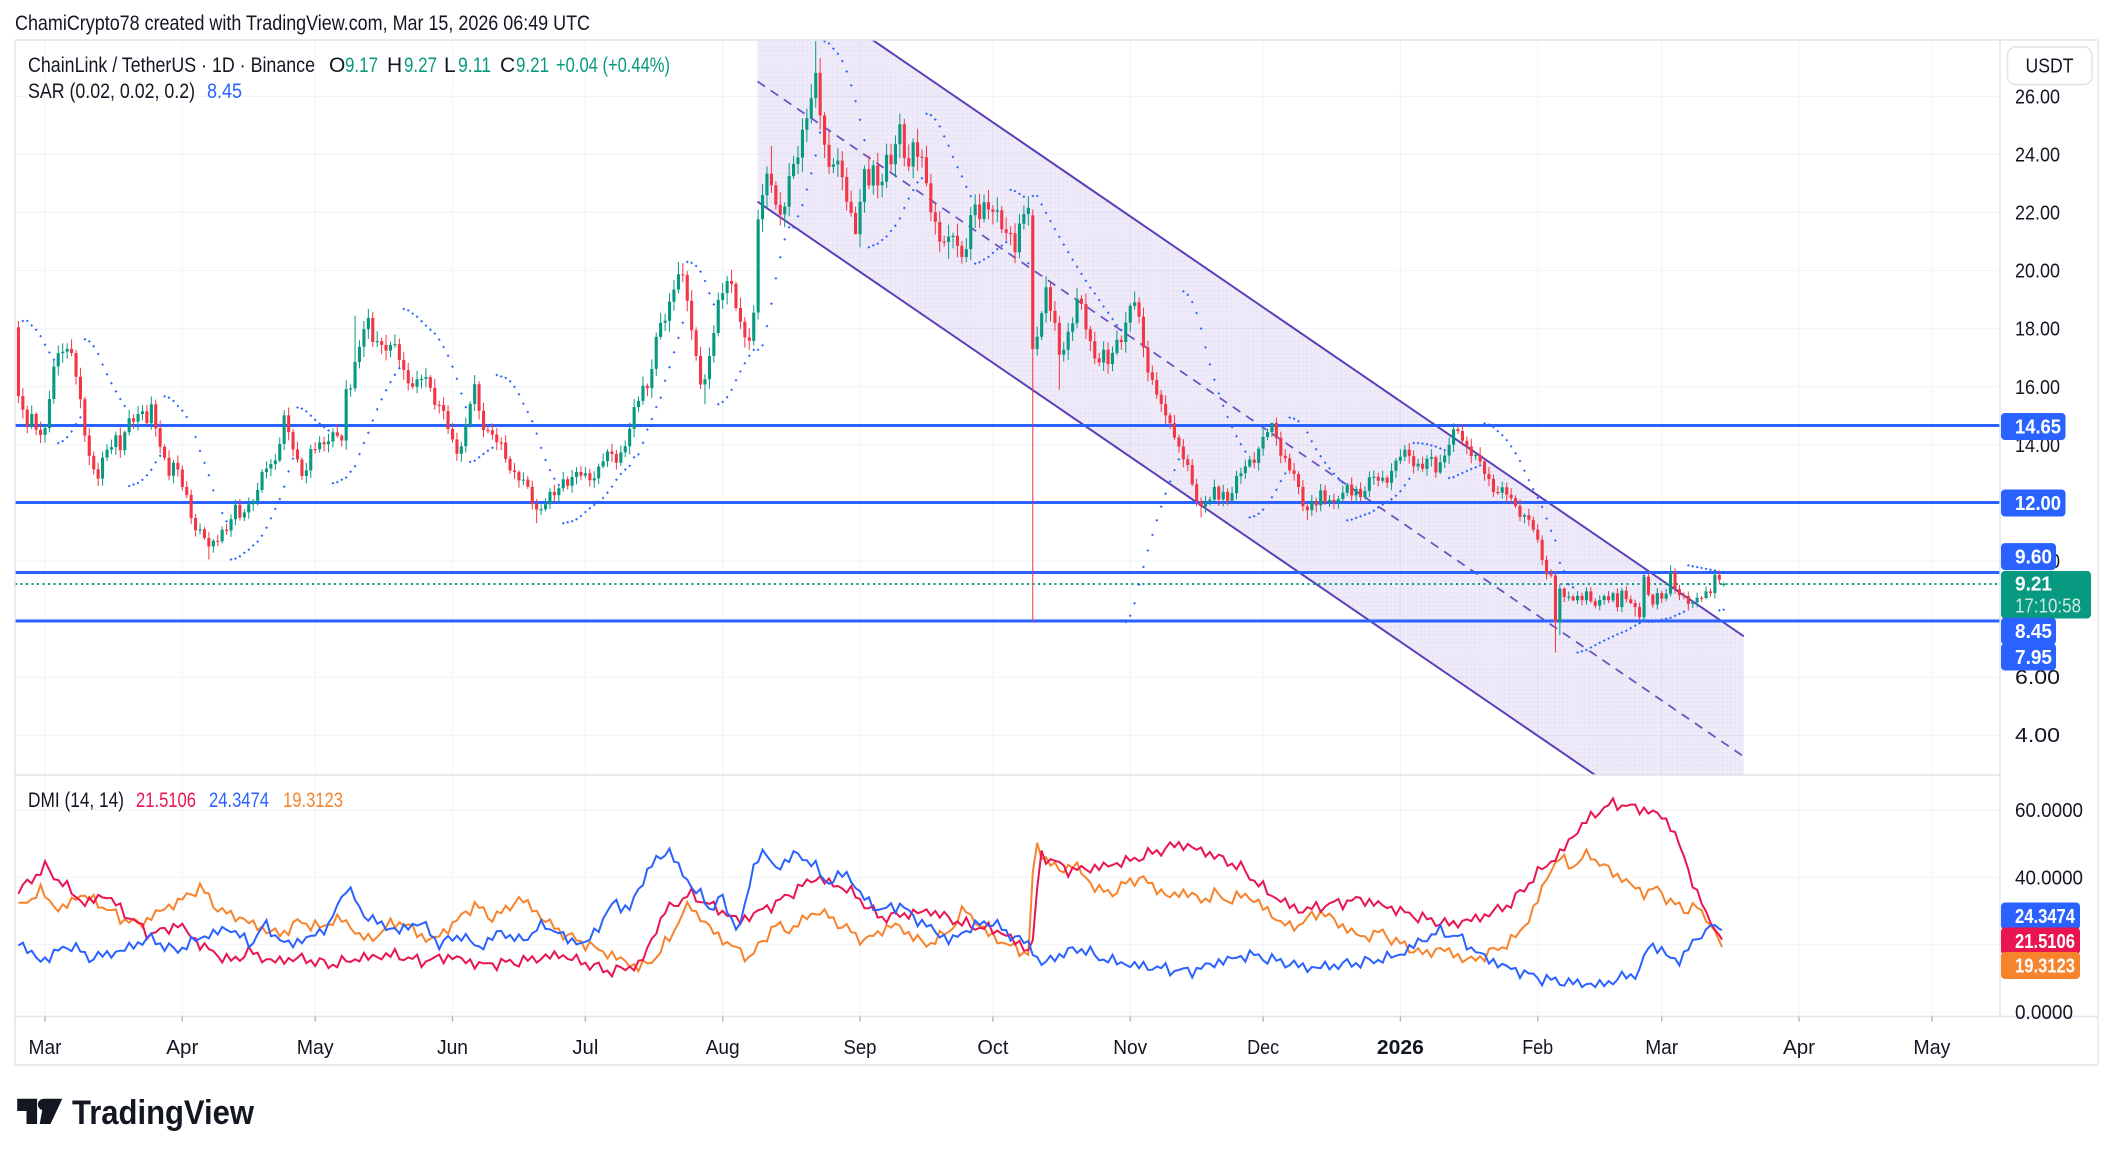 This screenshot has height=1157, width=2114. What do you see at coordinates (450, 65) in the screenshot?
I see `svg-text: L` at bounding box center [450, 65].